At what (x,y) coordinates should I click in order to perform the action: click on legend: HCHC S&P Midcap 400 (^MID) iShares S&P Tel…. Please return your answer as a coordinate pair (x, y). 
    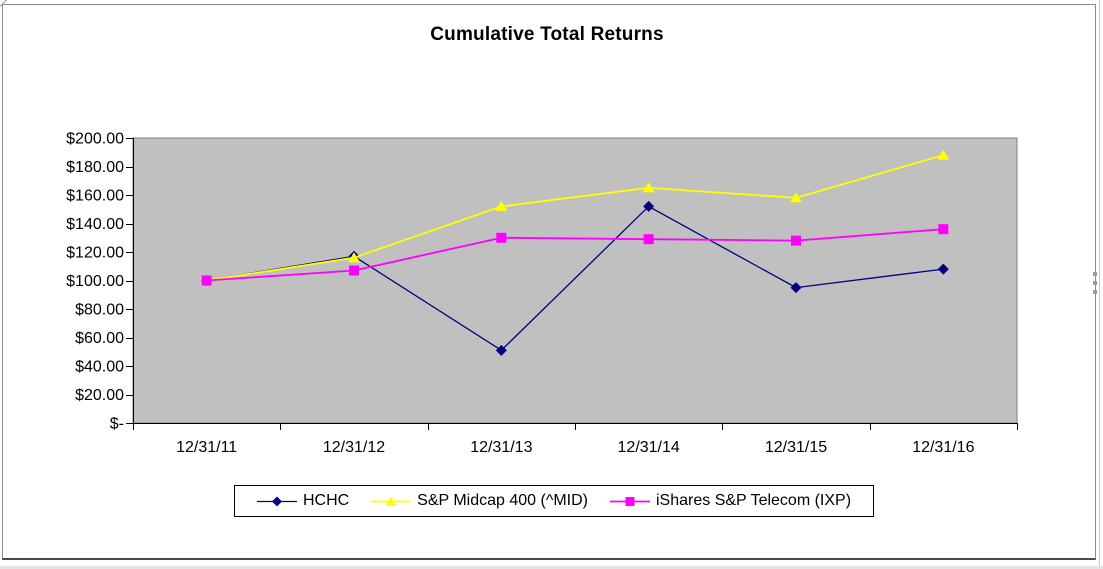
    Looking at the image, I should click on (554, 501).